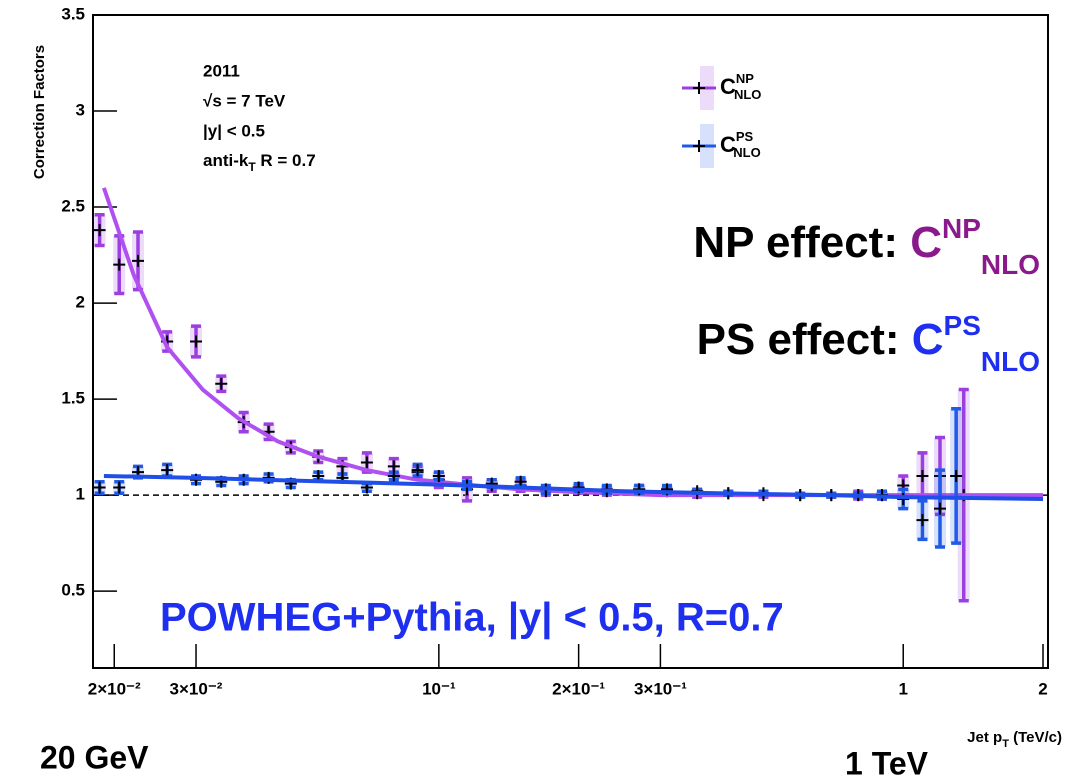 The image size is (1071, 784). What do you see at coordinates (286, 160) in the screenshot?
I see `algo-tail: R = 0.7` at bounding box center [286, 160].